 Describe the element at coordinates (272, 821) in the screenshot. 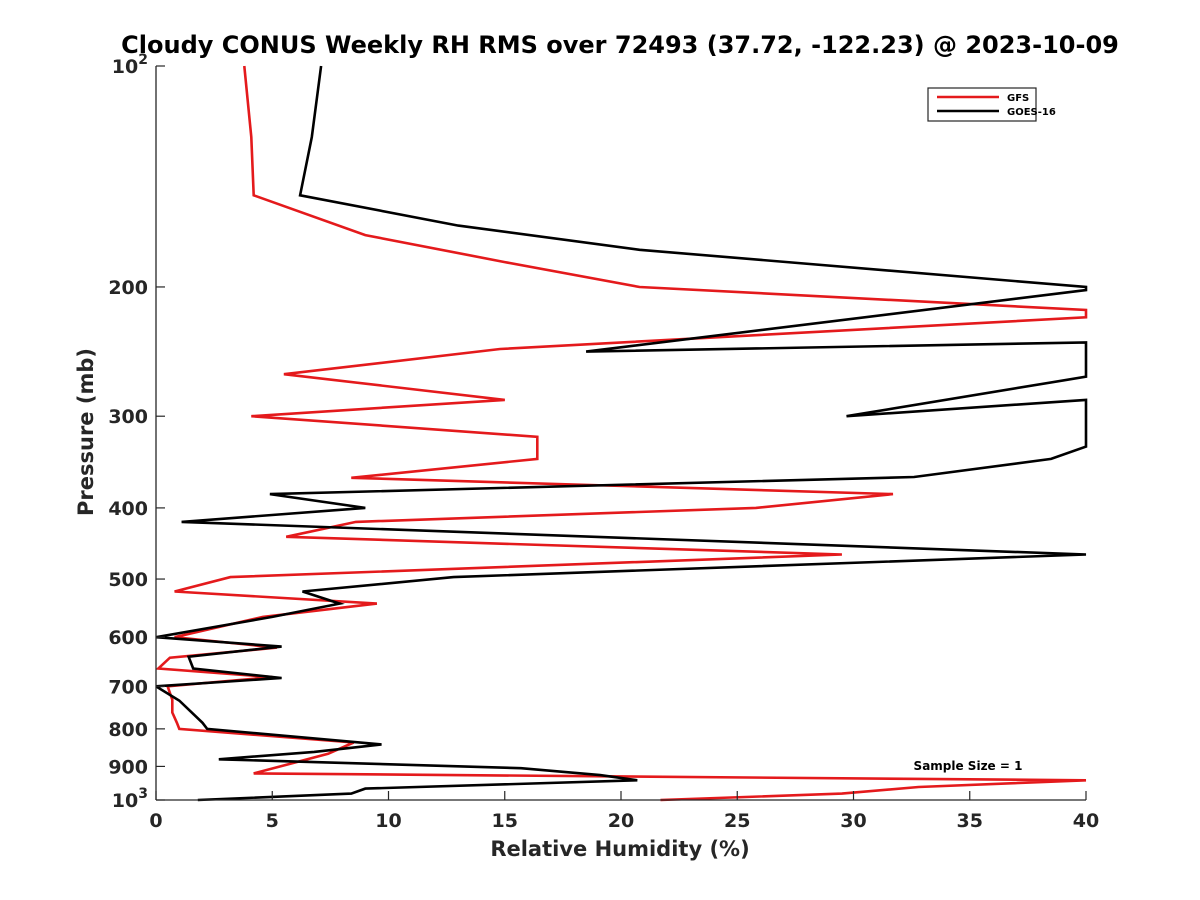

I see `x-tick-label: 5` at that location.